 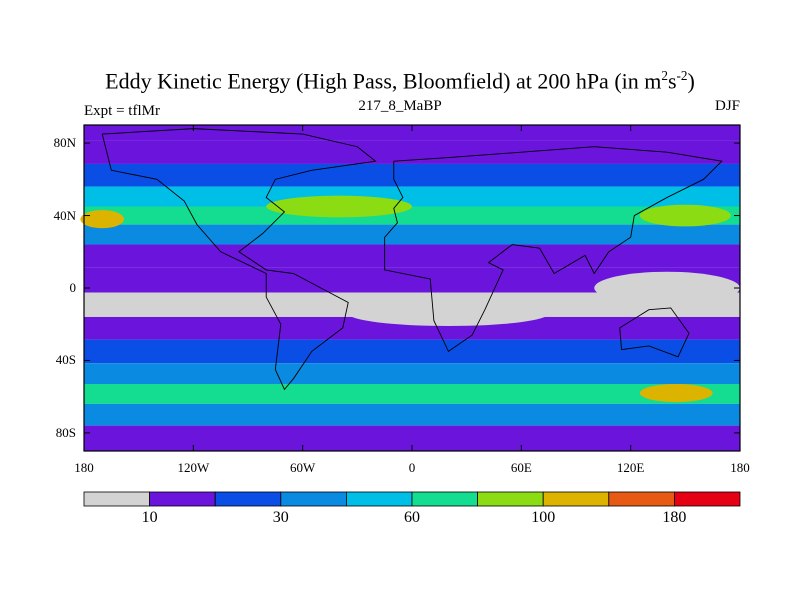 I want to click on chart-subtitle: 217_8_MaBP, so click(x=400, y=106).